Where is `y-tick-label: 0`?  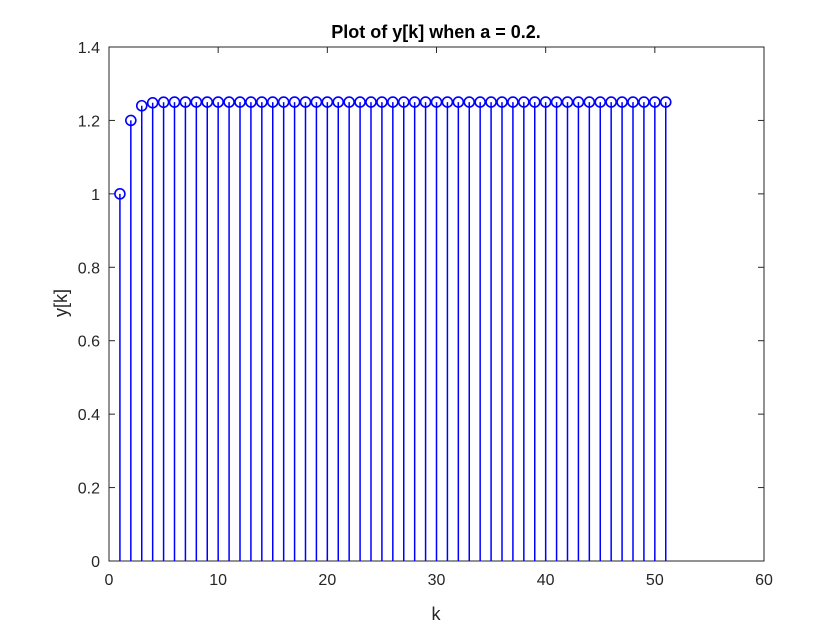
y-tick-label: 0 is located at coordinates (95, 562).